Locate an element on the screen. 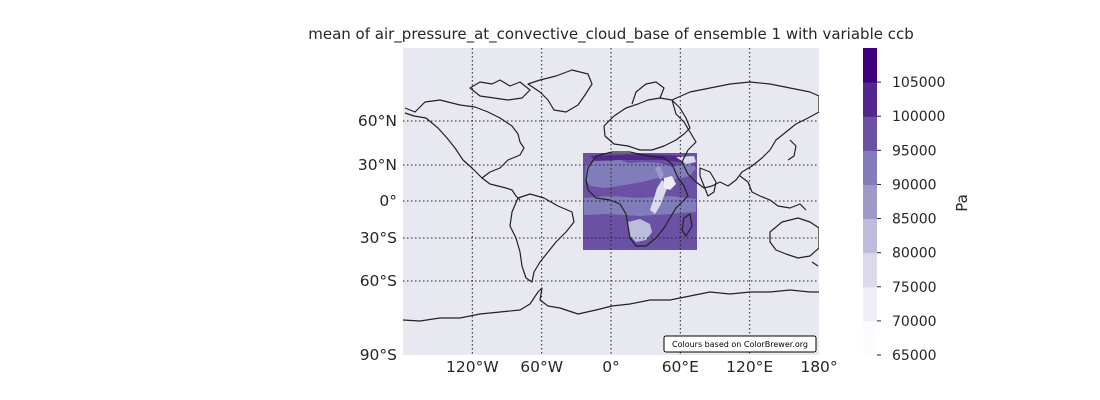  longitude-label: 120°E is located at coordinates (749, 367).